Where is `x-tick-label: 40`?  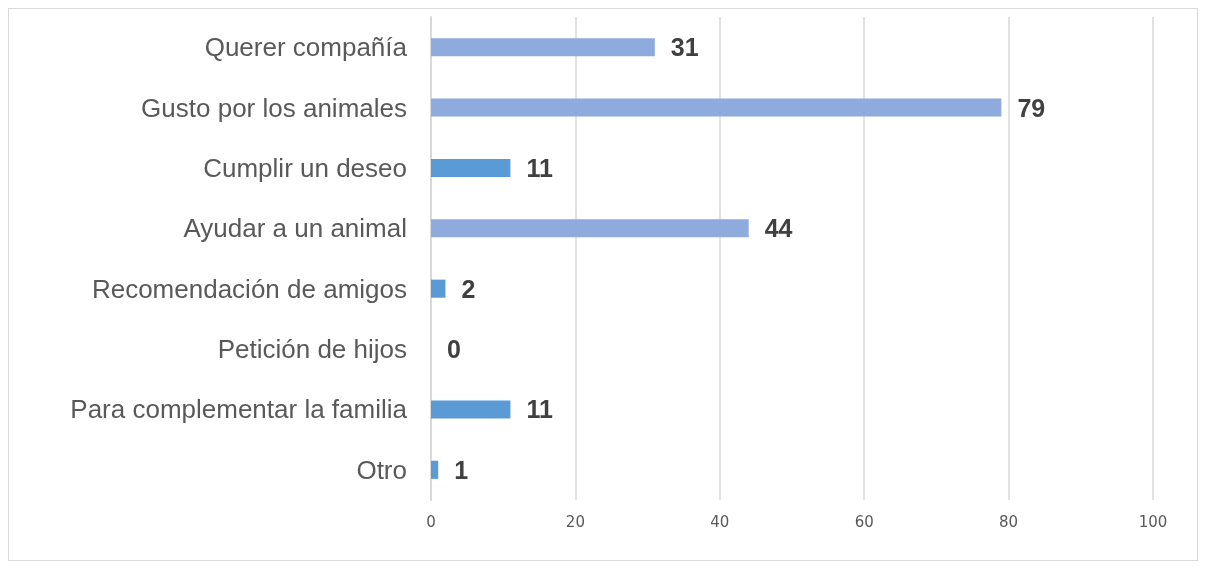 x-tick-label: 40 is located at coordinates (720, 521).